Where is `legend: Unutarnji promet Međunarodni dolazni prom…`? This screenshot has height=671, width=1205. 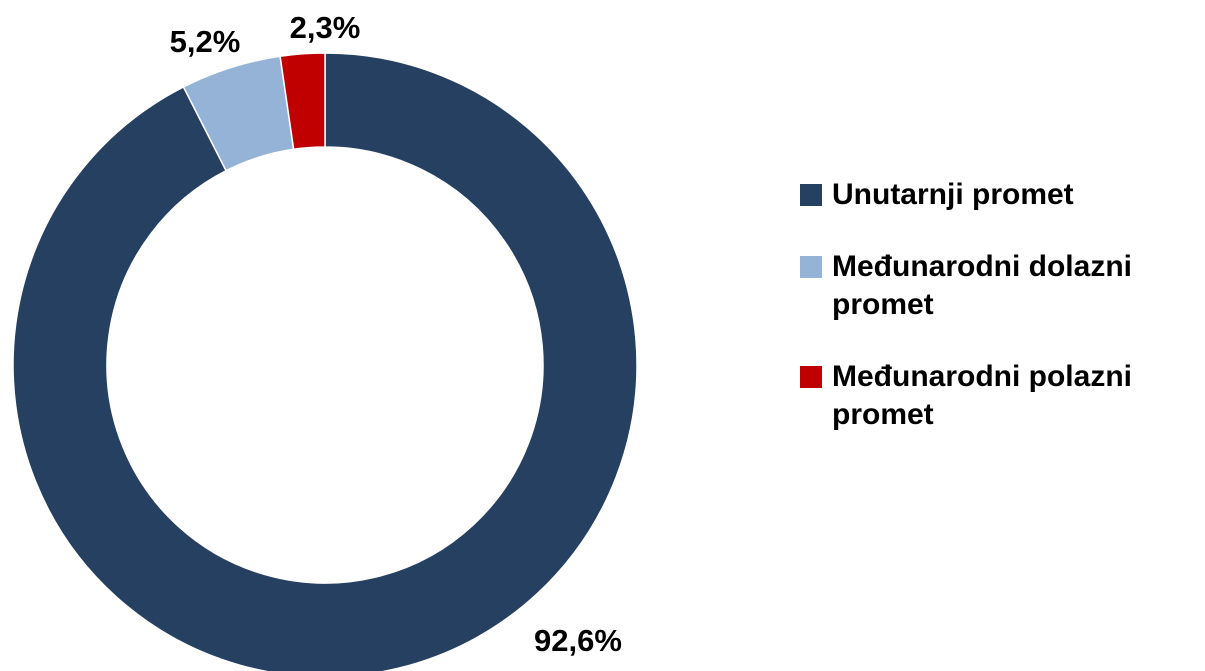
legend: Unutarnji promet Međunarodni dolazni prom… is located at coordinates (1000, 322).